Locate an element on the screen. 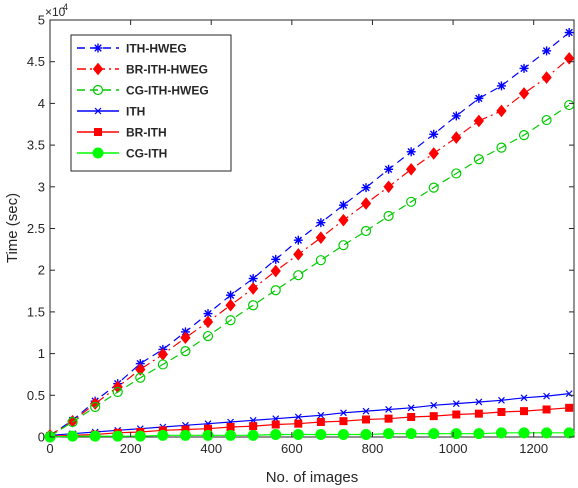 The image size is (578, 488). x-axis-label: No. of images is located at coordinates (312, 477).